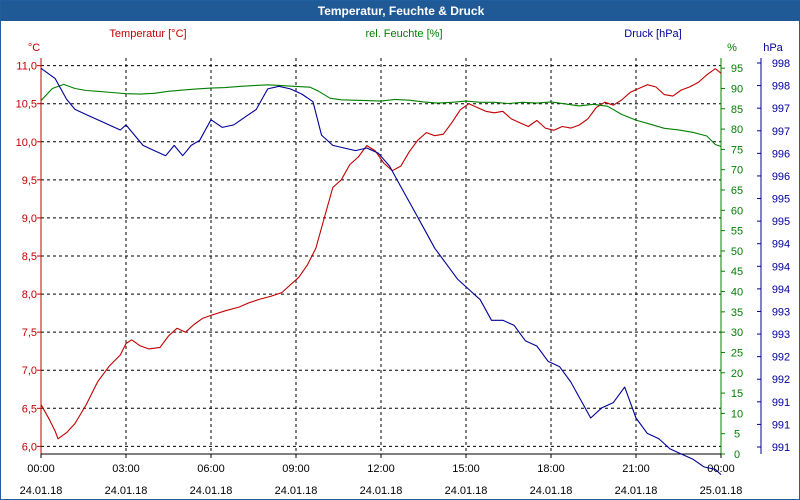  What do you see at coordinates (296, 469) in the screenshot?
I see `x-tick-time: 09:00` at bounding box center [296, 469].